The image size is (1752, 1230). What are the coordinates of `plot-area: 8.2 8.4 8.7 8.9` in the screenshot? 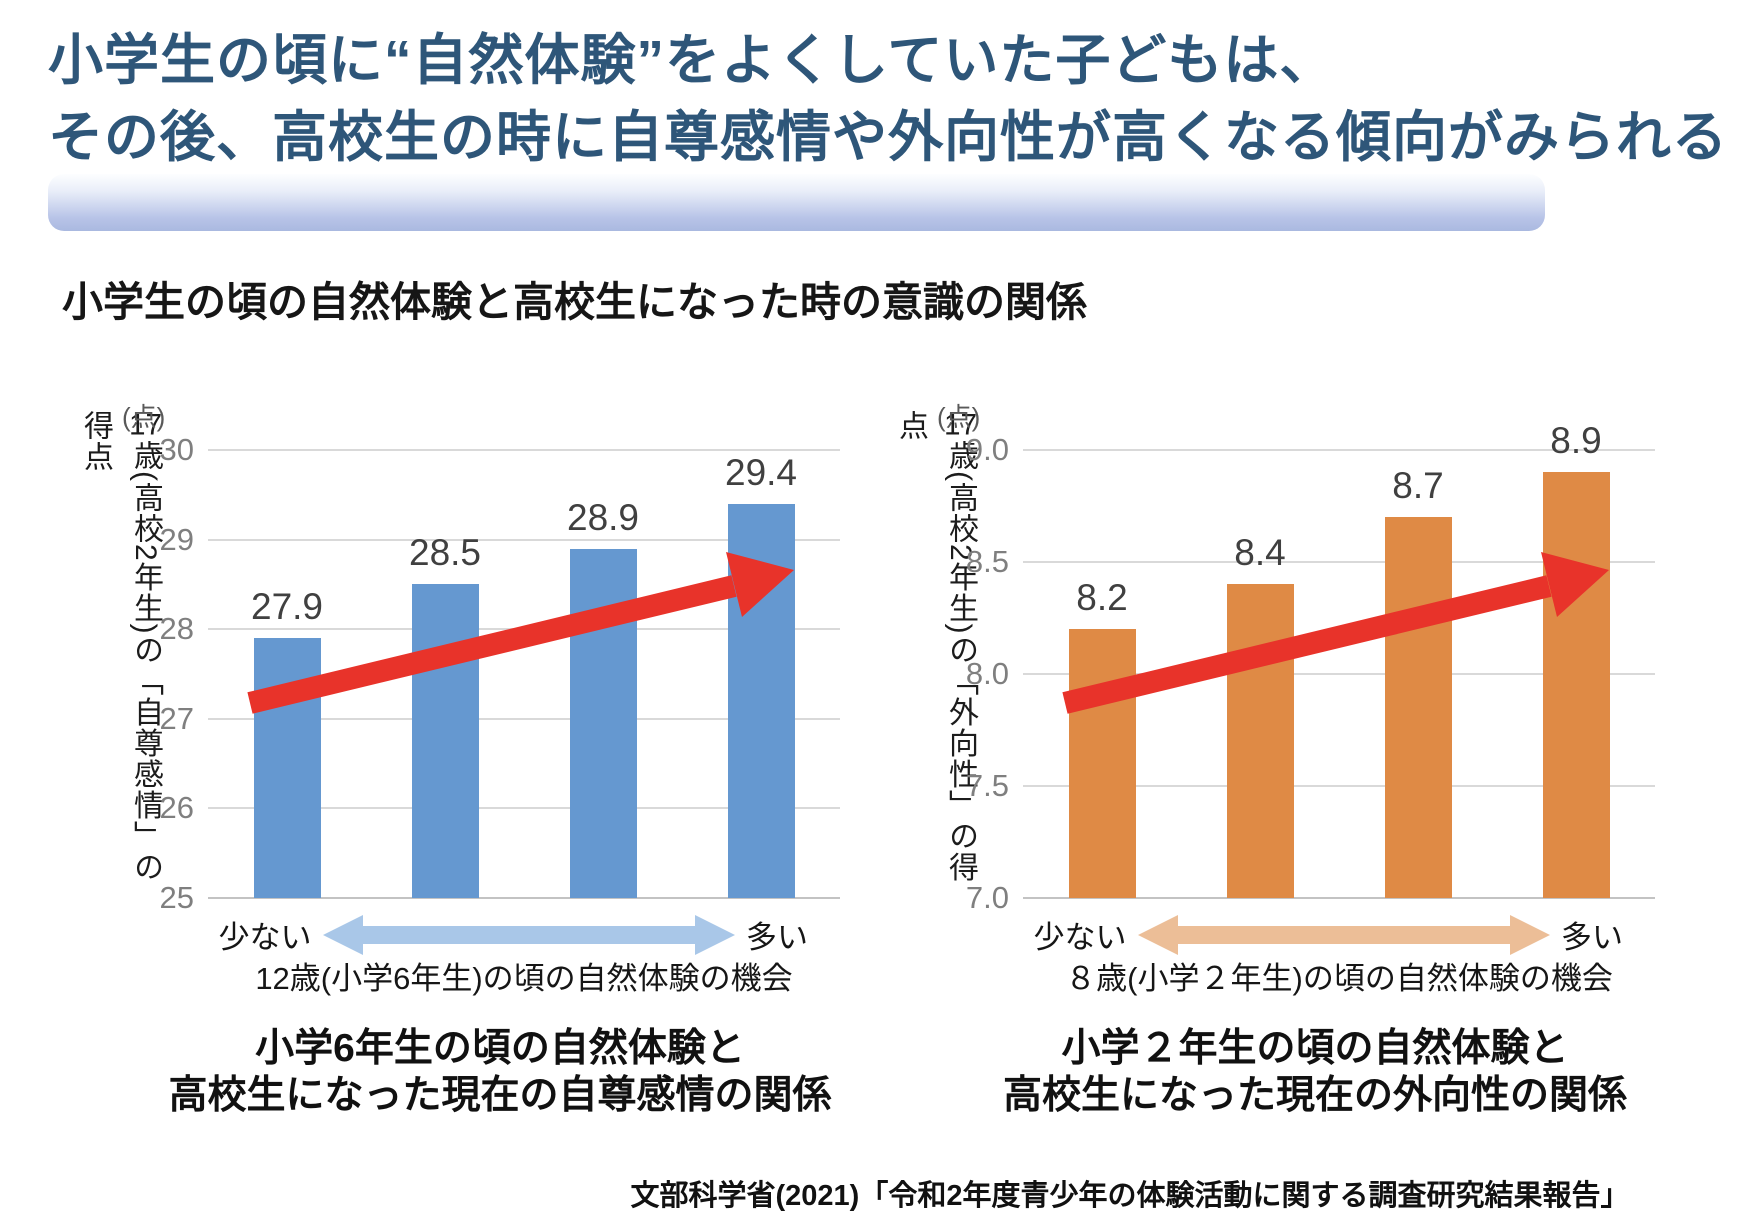 It's located at (1339, 659).